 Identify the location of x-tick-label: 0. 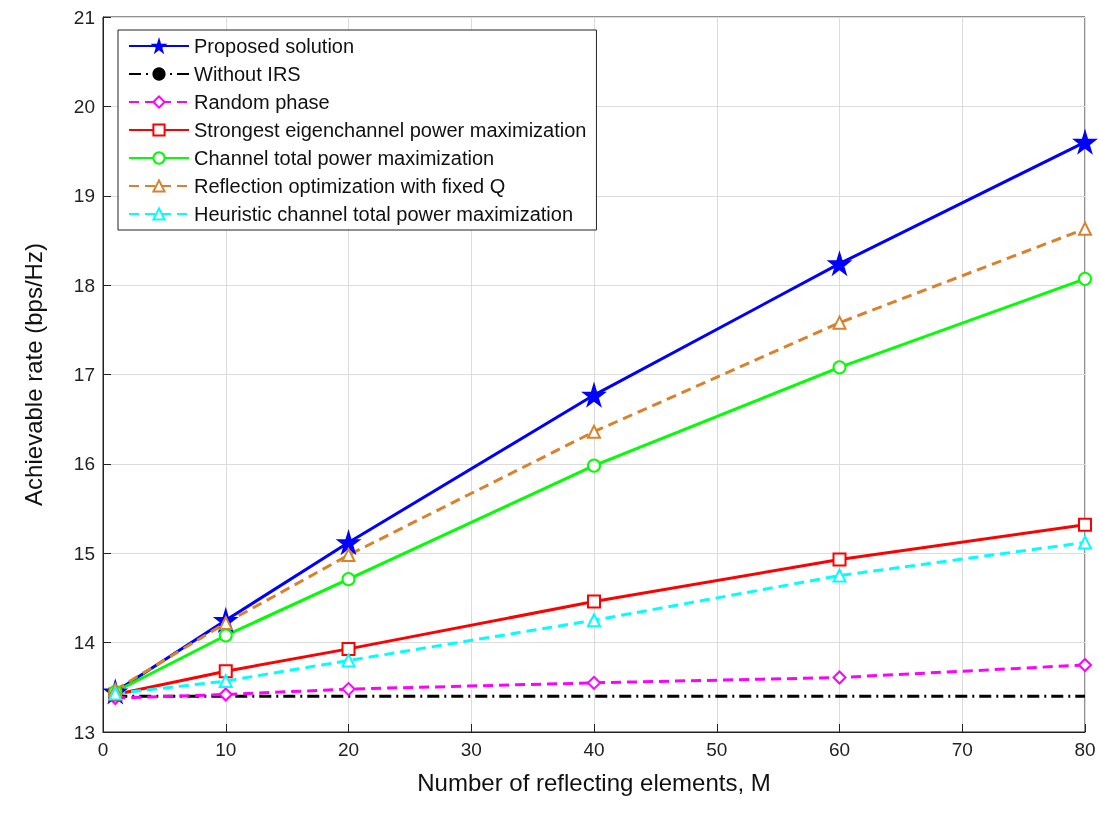
(103, 749).